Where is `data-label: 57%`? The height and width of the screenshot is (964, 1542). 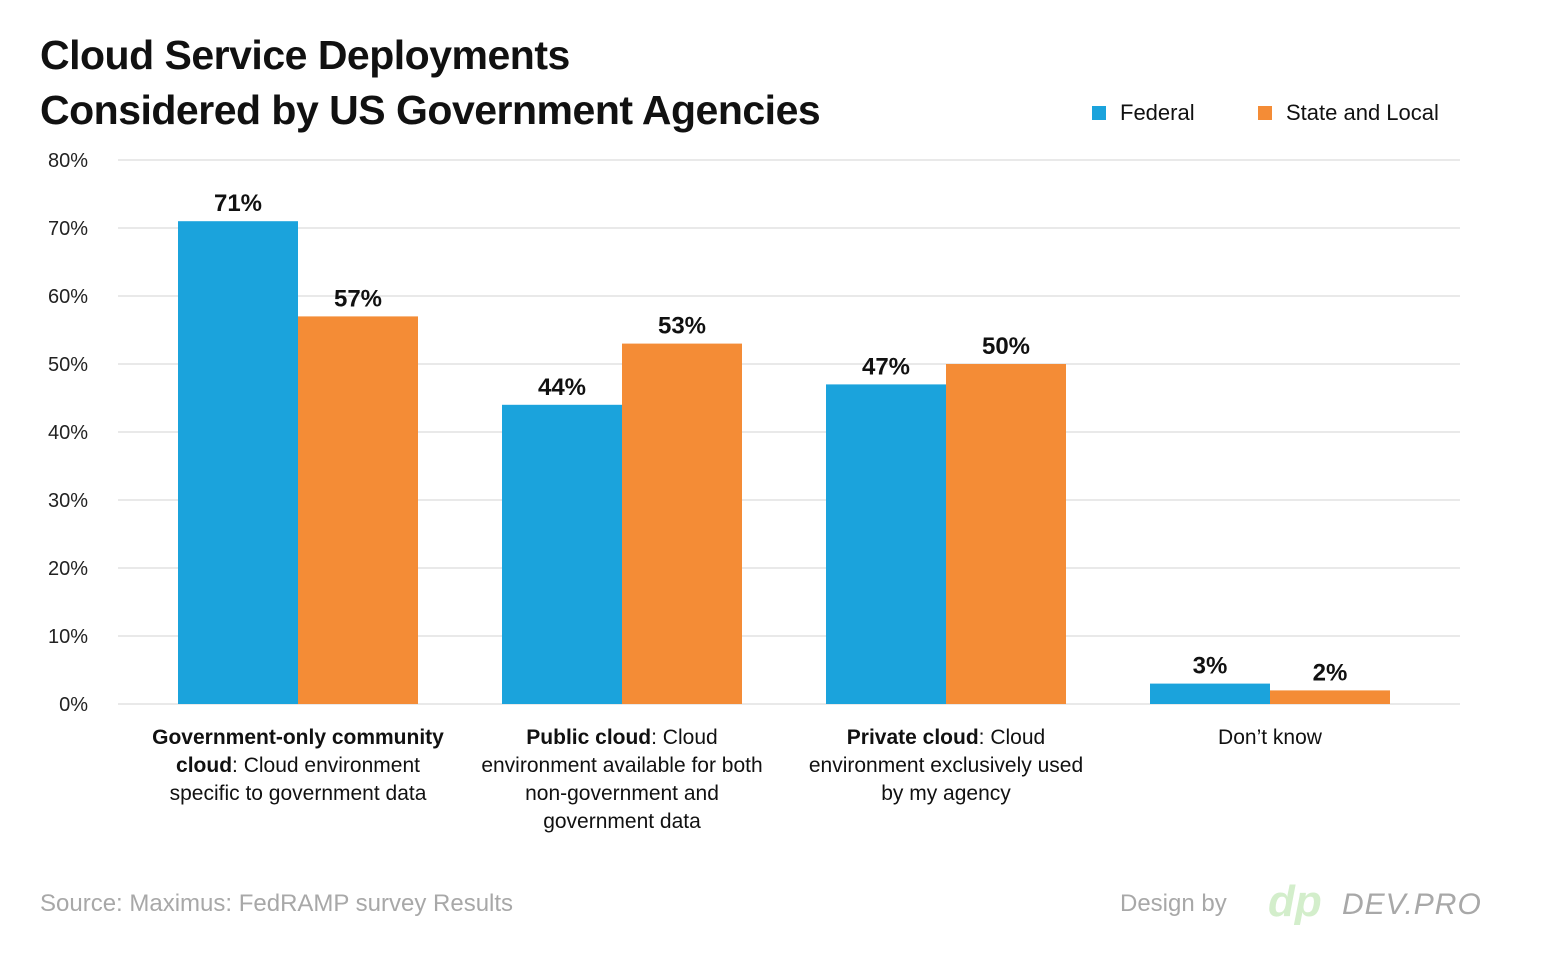
data-label: 57% is located at coordinates (358, 298).